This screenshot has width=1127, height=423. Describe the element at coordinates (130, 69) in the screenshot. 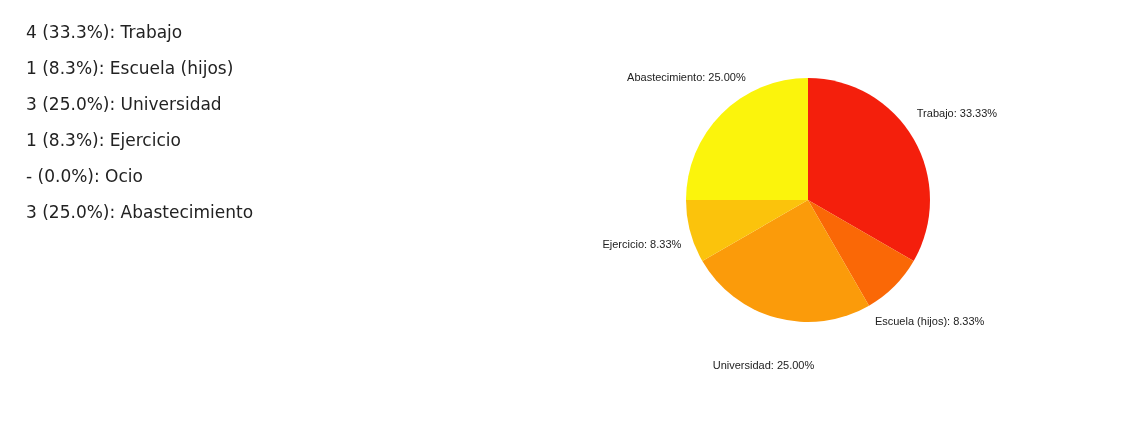

I see `text: 1 (8.3%): Escuela (hijos)` at that location.